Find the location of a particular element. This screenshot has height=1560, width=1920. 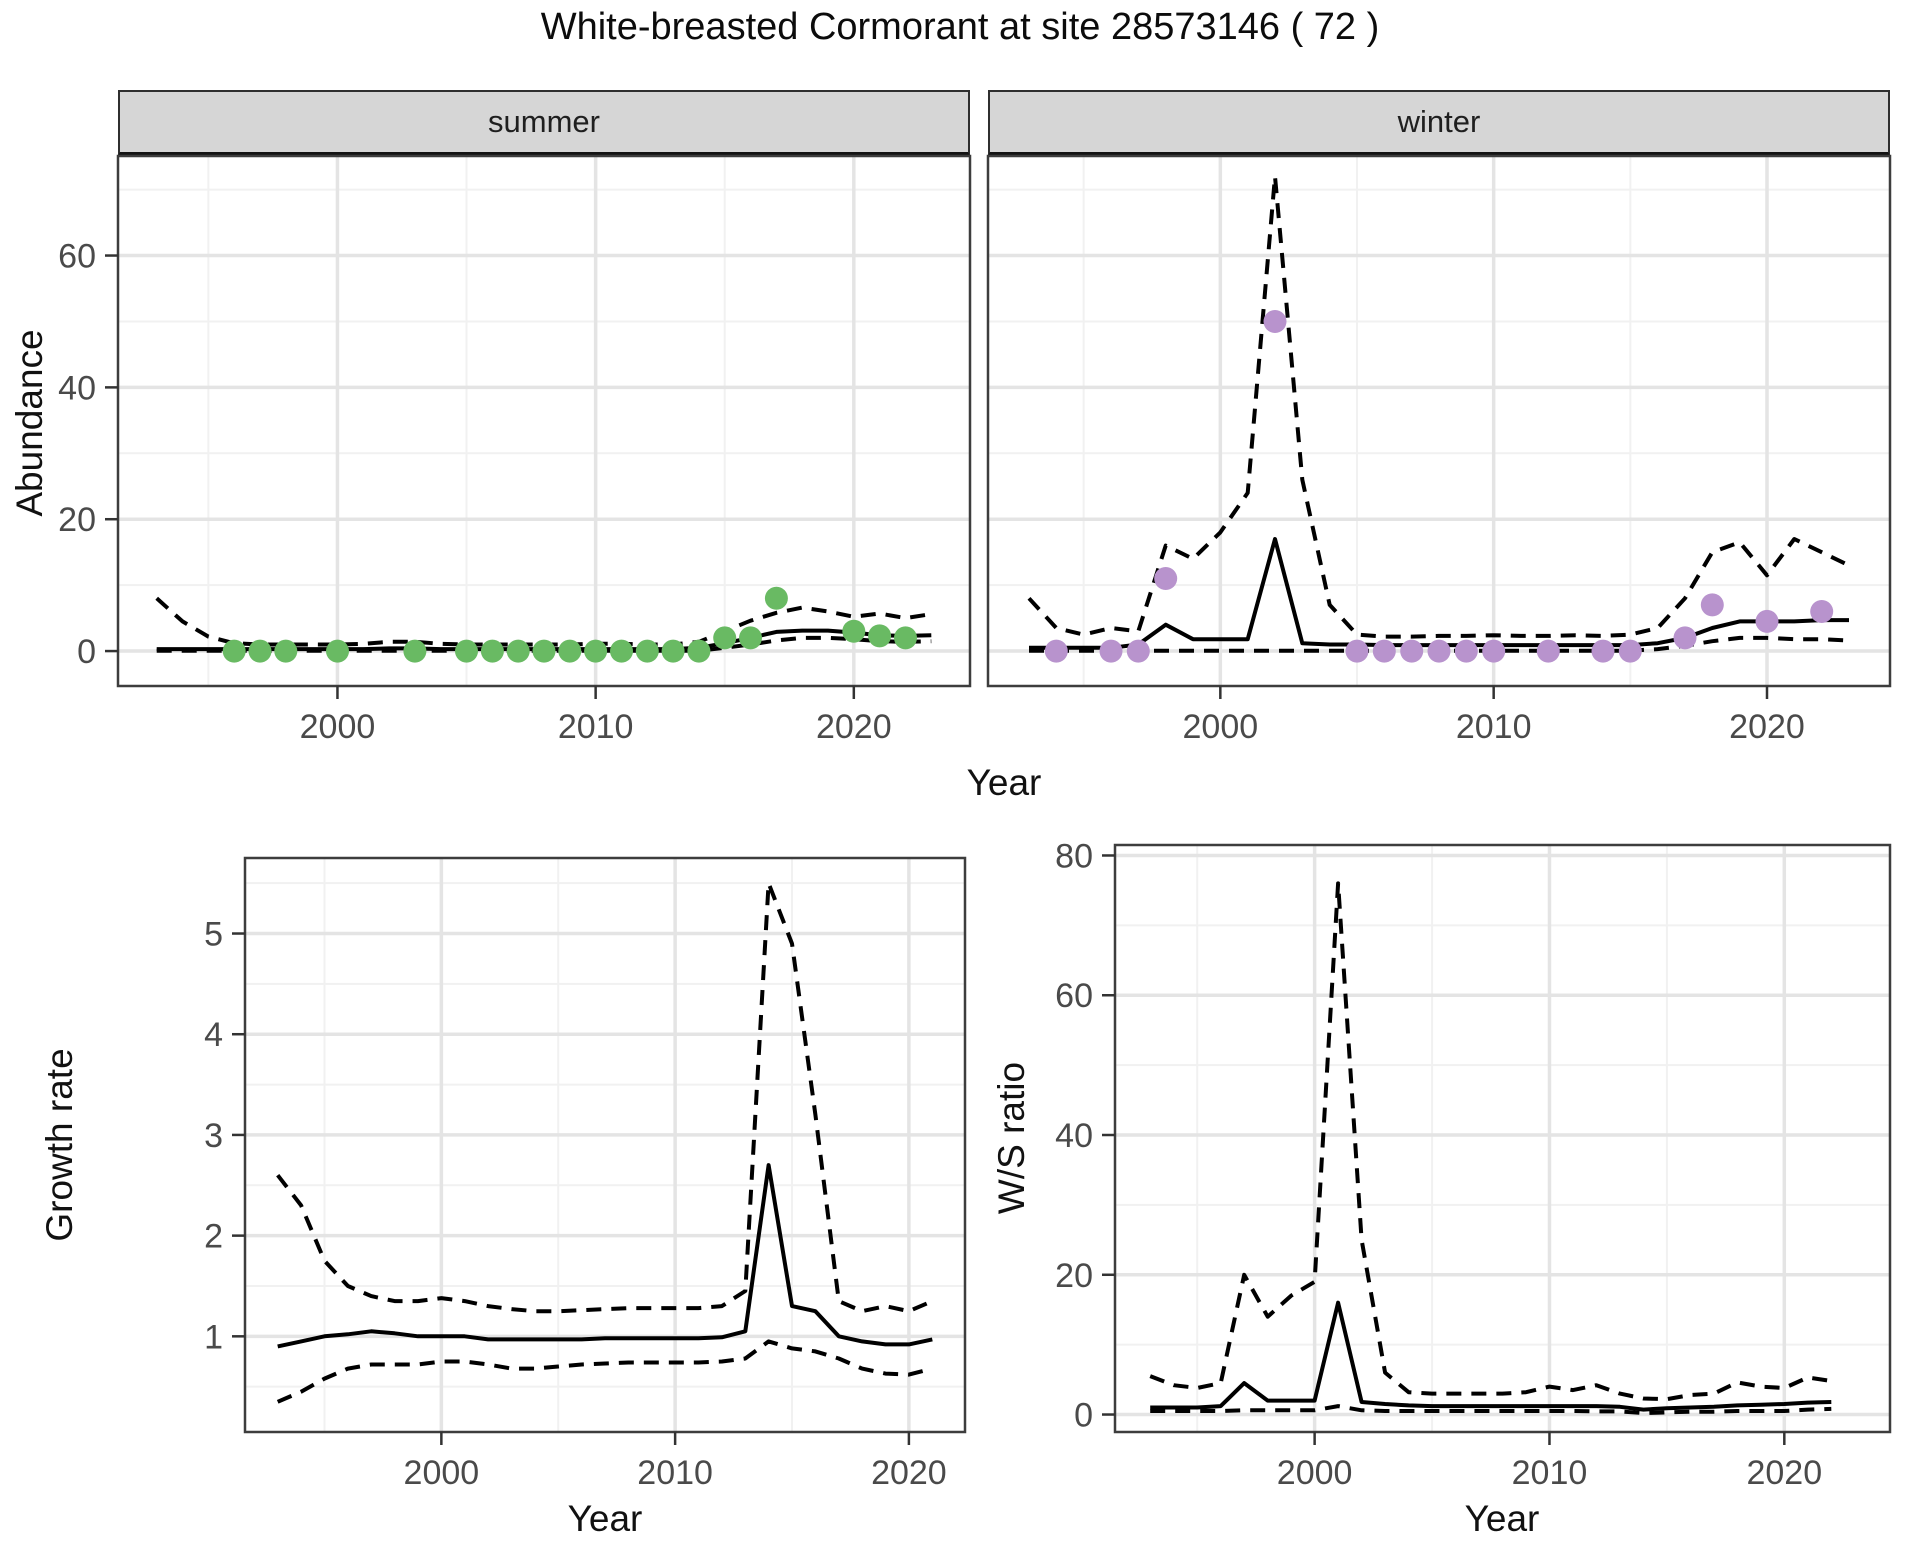

svg-text: 5 is located at coordinates (213, 935).